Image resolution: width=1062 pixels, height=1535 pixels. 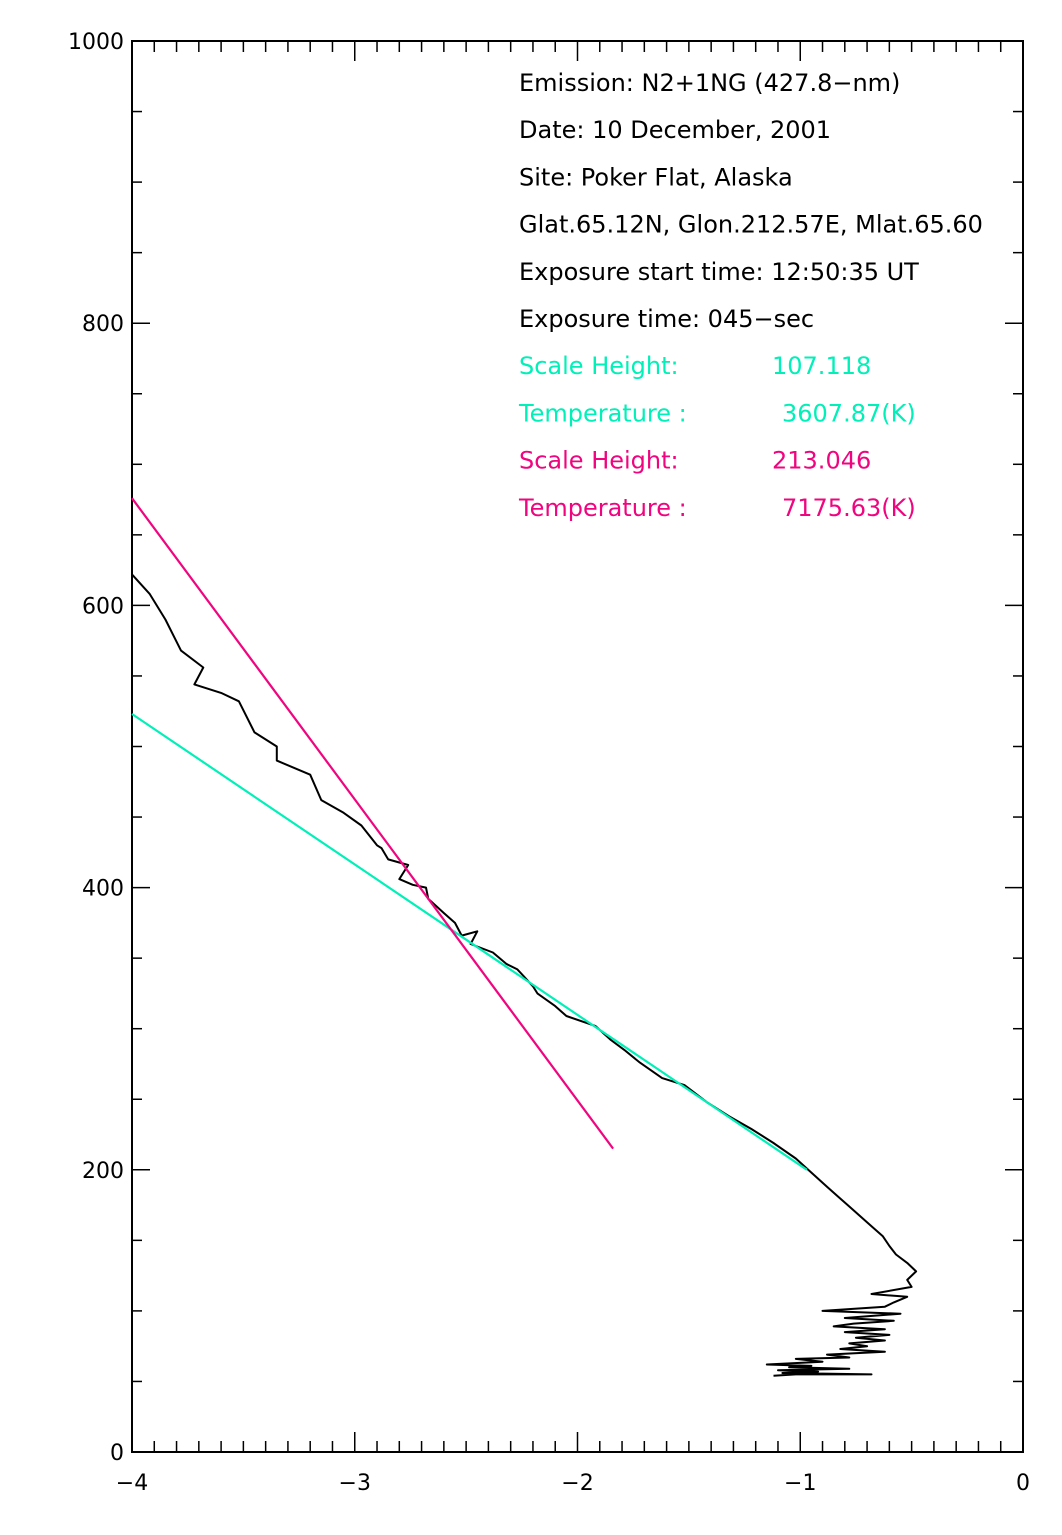 What do you see at coordinates (656, 177) in the screenshot?
I see `annotation-label: Site: Poker Flat, Alaska` at bounding box center [656, 177].